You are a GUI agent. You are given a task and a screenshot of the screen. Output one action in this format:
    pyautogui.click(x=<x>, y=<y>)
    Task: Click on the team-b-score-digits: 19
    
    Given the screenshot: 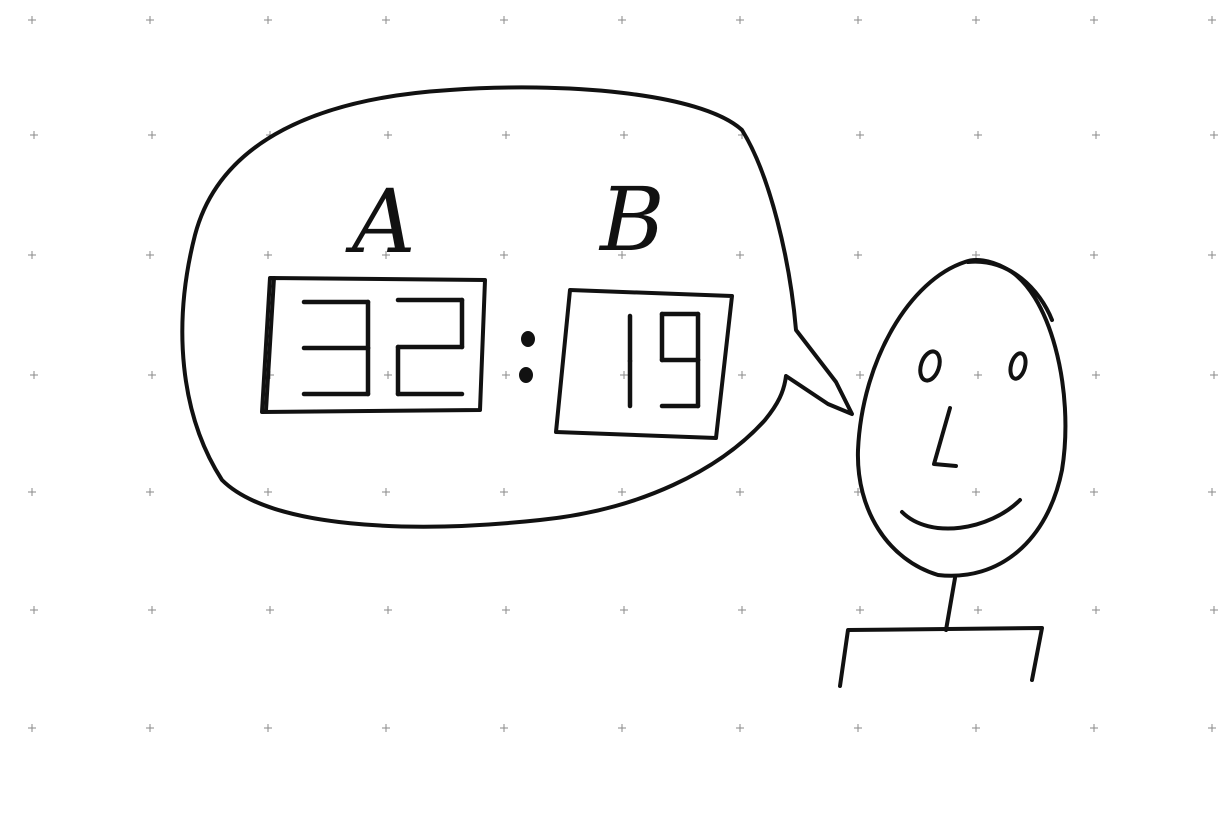 What is the action you would take?
    pyautogui.click(x=664, y=360)
    